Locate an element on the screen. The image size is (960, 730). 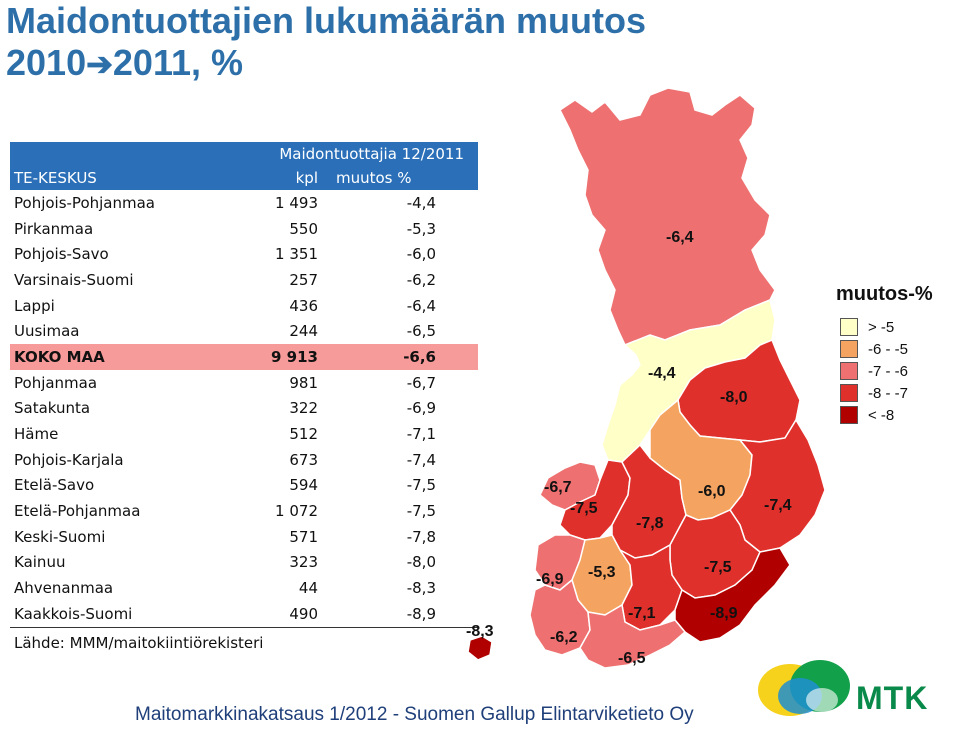
cell-te-keskus: Etelä-Savo is located at coordinates (54, 485).